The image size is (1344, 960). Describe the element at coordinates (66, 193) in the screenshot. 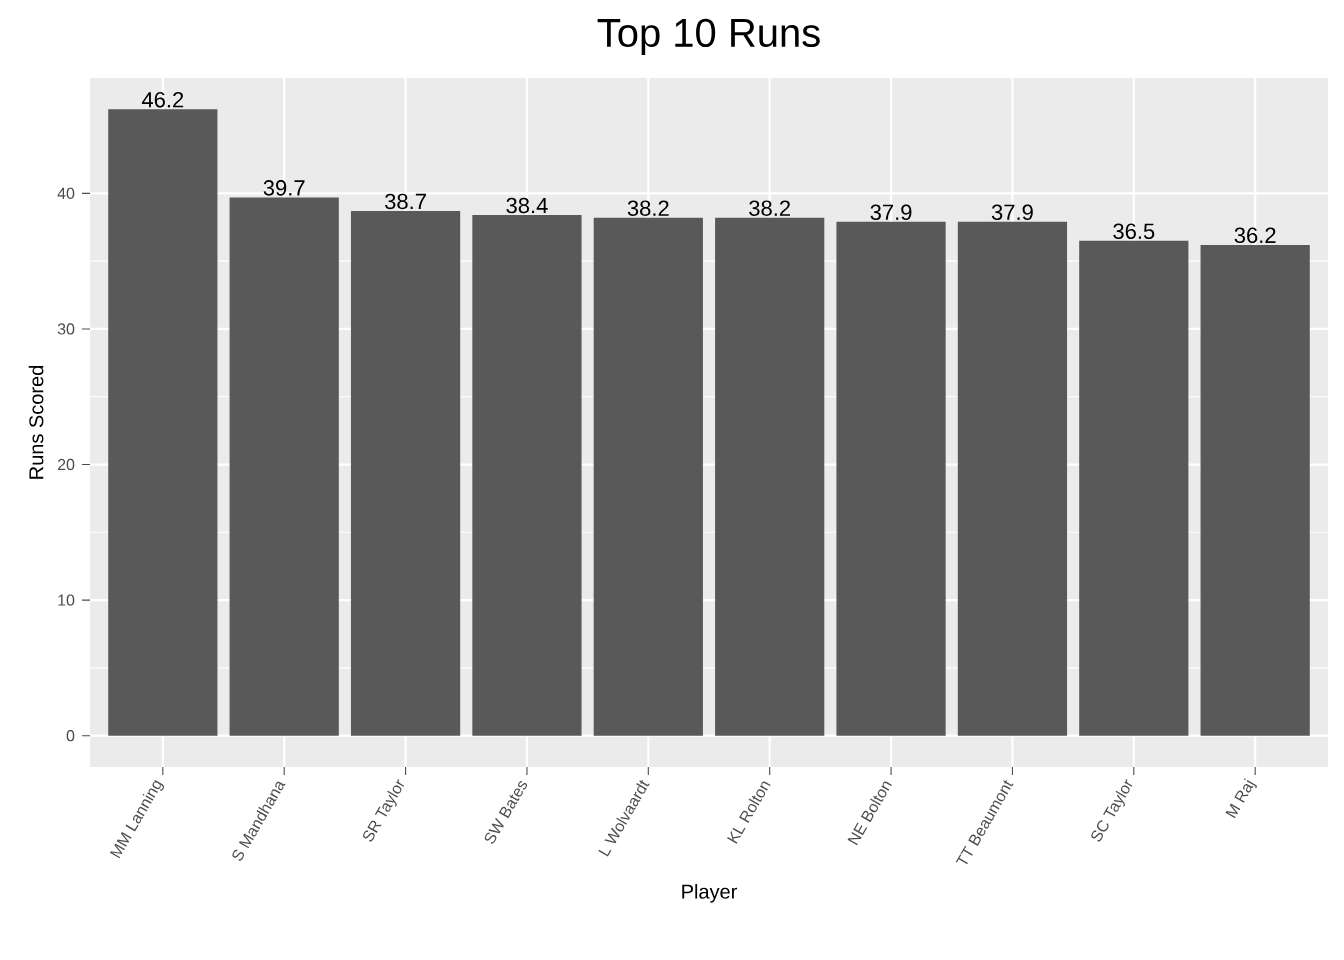

I see `y-tick-label: 40` at that location.